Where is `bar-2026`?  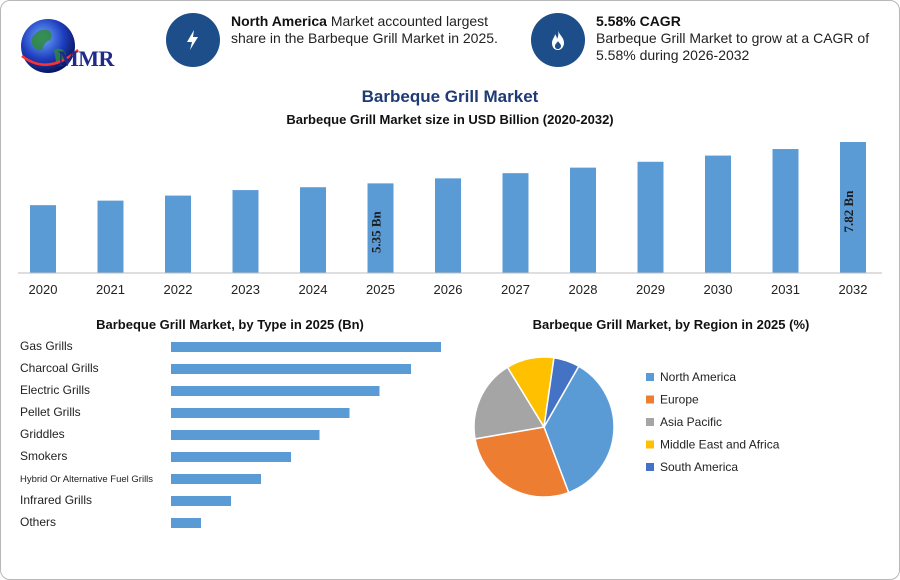
bar-2026 is located at coordinates (448, 225).